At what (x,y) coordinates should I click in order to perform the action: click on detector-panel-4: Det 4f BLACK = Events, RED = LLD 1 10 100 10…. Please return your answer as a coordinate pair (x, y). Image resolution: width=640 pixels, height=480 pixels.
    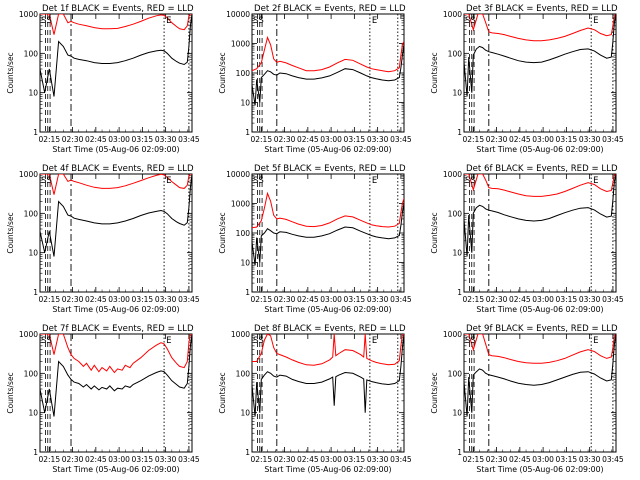
    Looking at the image, I should click on (103, 239).